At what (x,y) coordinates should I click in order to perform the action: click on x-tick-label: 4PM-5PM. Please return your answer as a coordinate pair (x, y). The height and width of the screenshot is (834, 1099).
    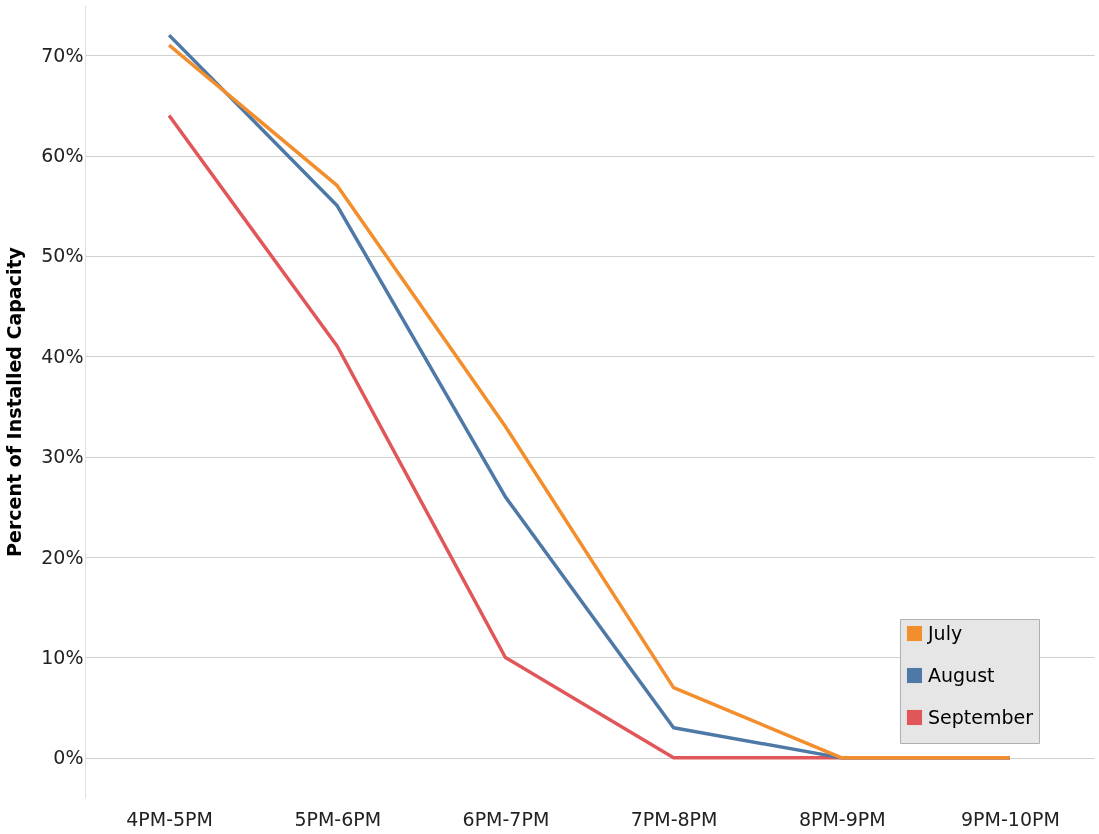
    Looking at the image, I should click on (169, 818).